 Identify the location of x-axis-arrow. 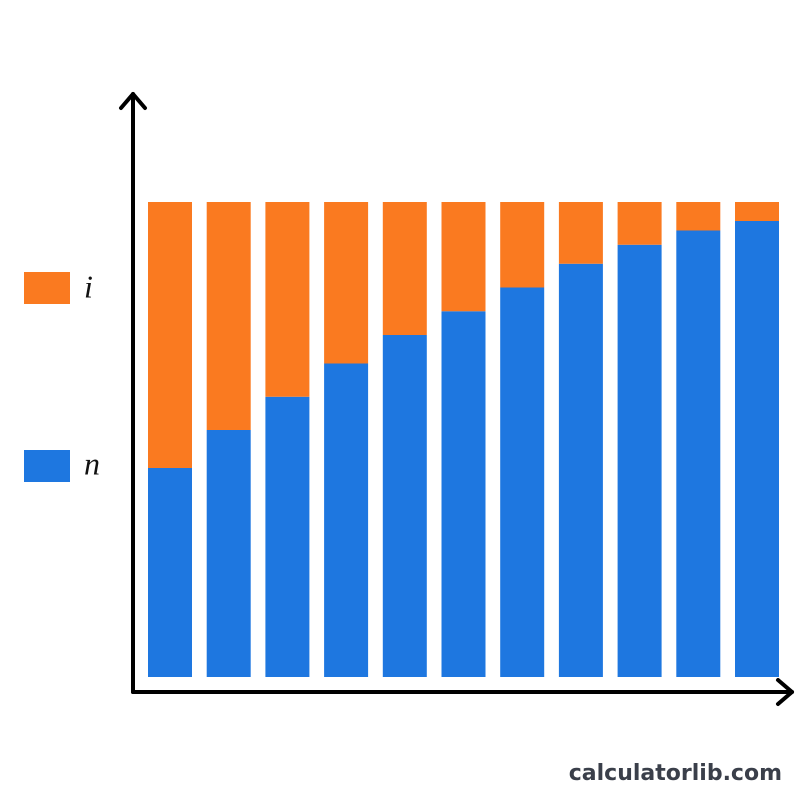
(785, 692).